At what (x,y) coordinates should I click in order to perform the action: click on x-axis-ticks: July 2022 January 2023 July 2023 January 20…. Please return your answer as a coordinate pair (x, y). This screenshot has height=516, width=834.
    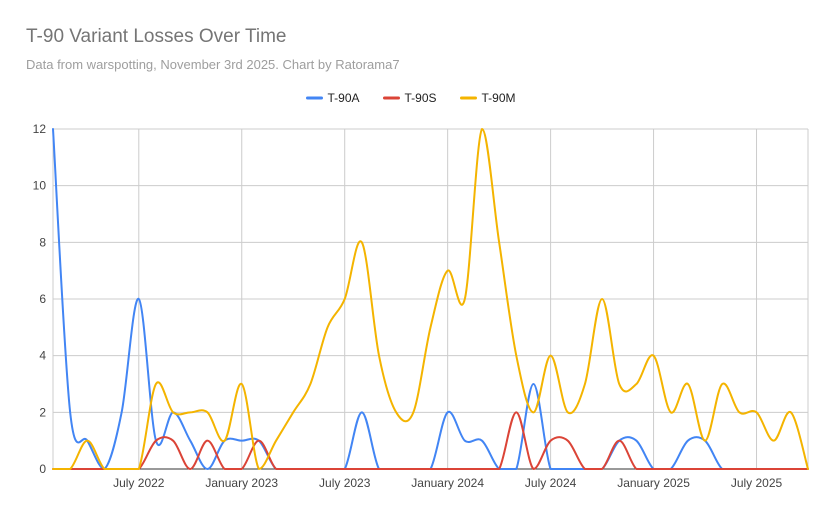
    Looking at the image, I should click on (447, 483).